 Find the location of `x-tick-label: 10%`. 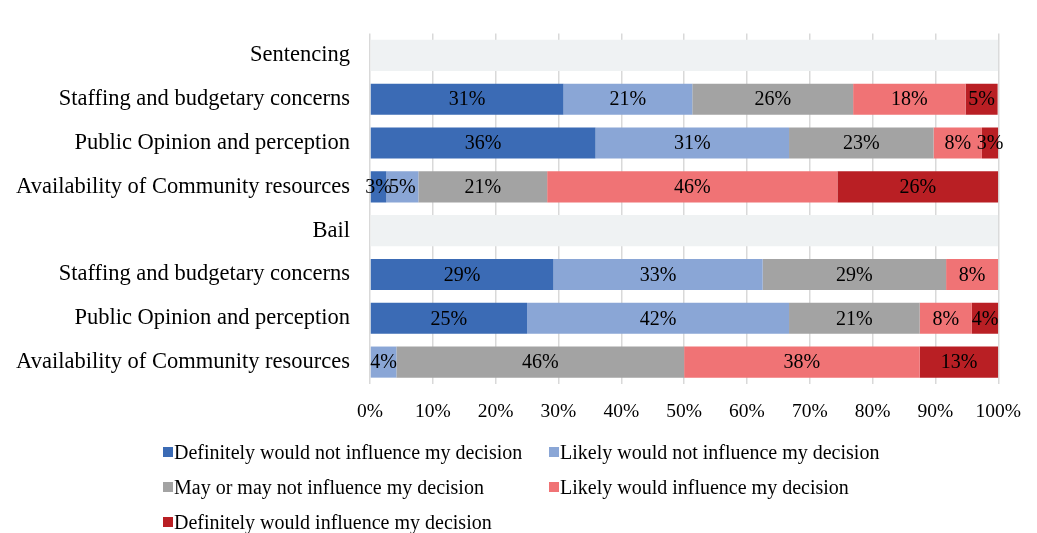

x-tick-label: 10% is located at coordinates (432, 410).